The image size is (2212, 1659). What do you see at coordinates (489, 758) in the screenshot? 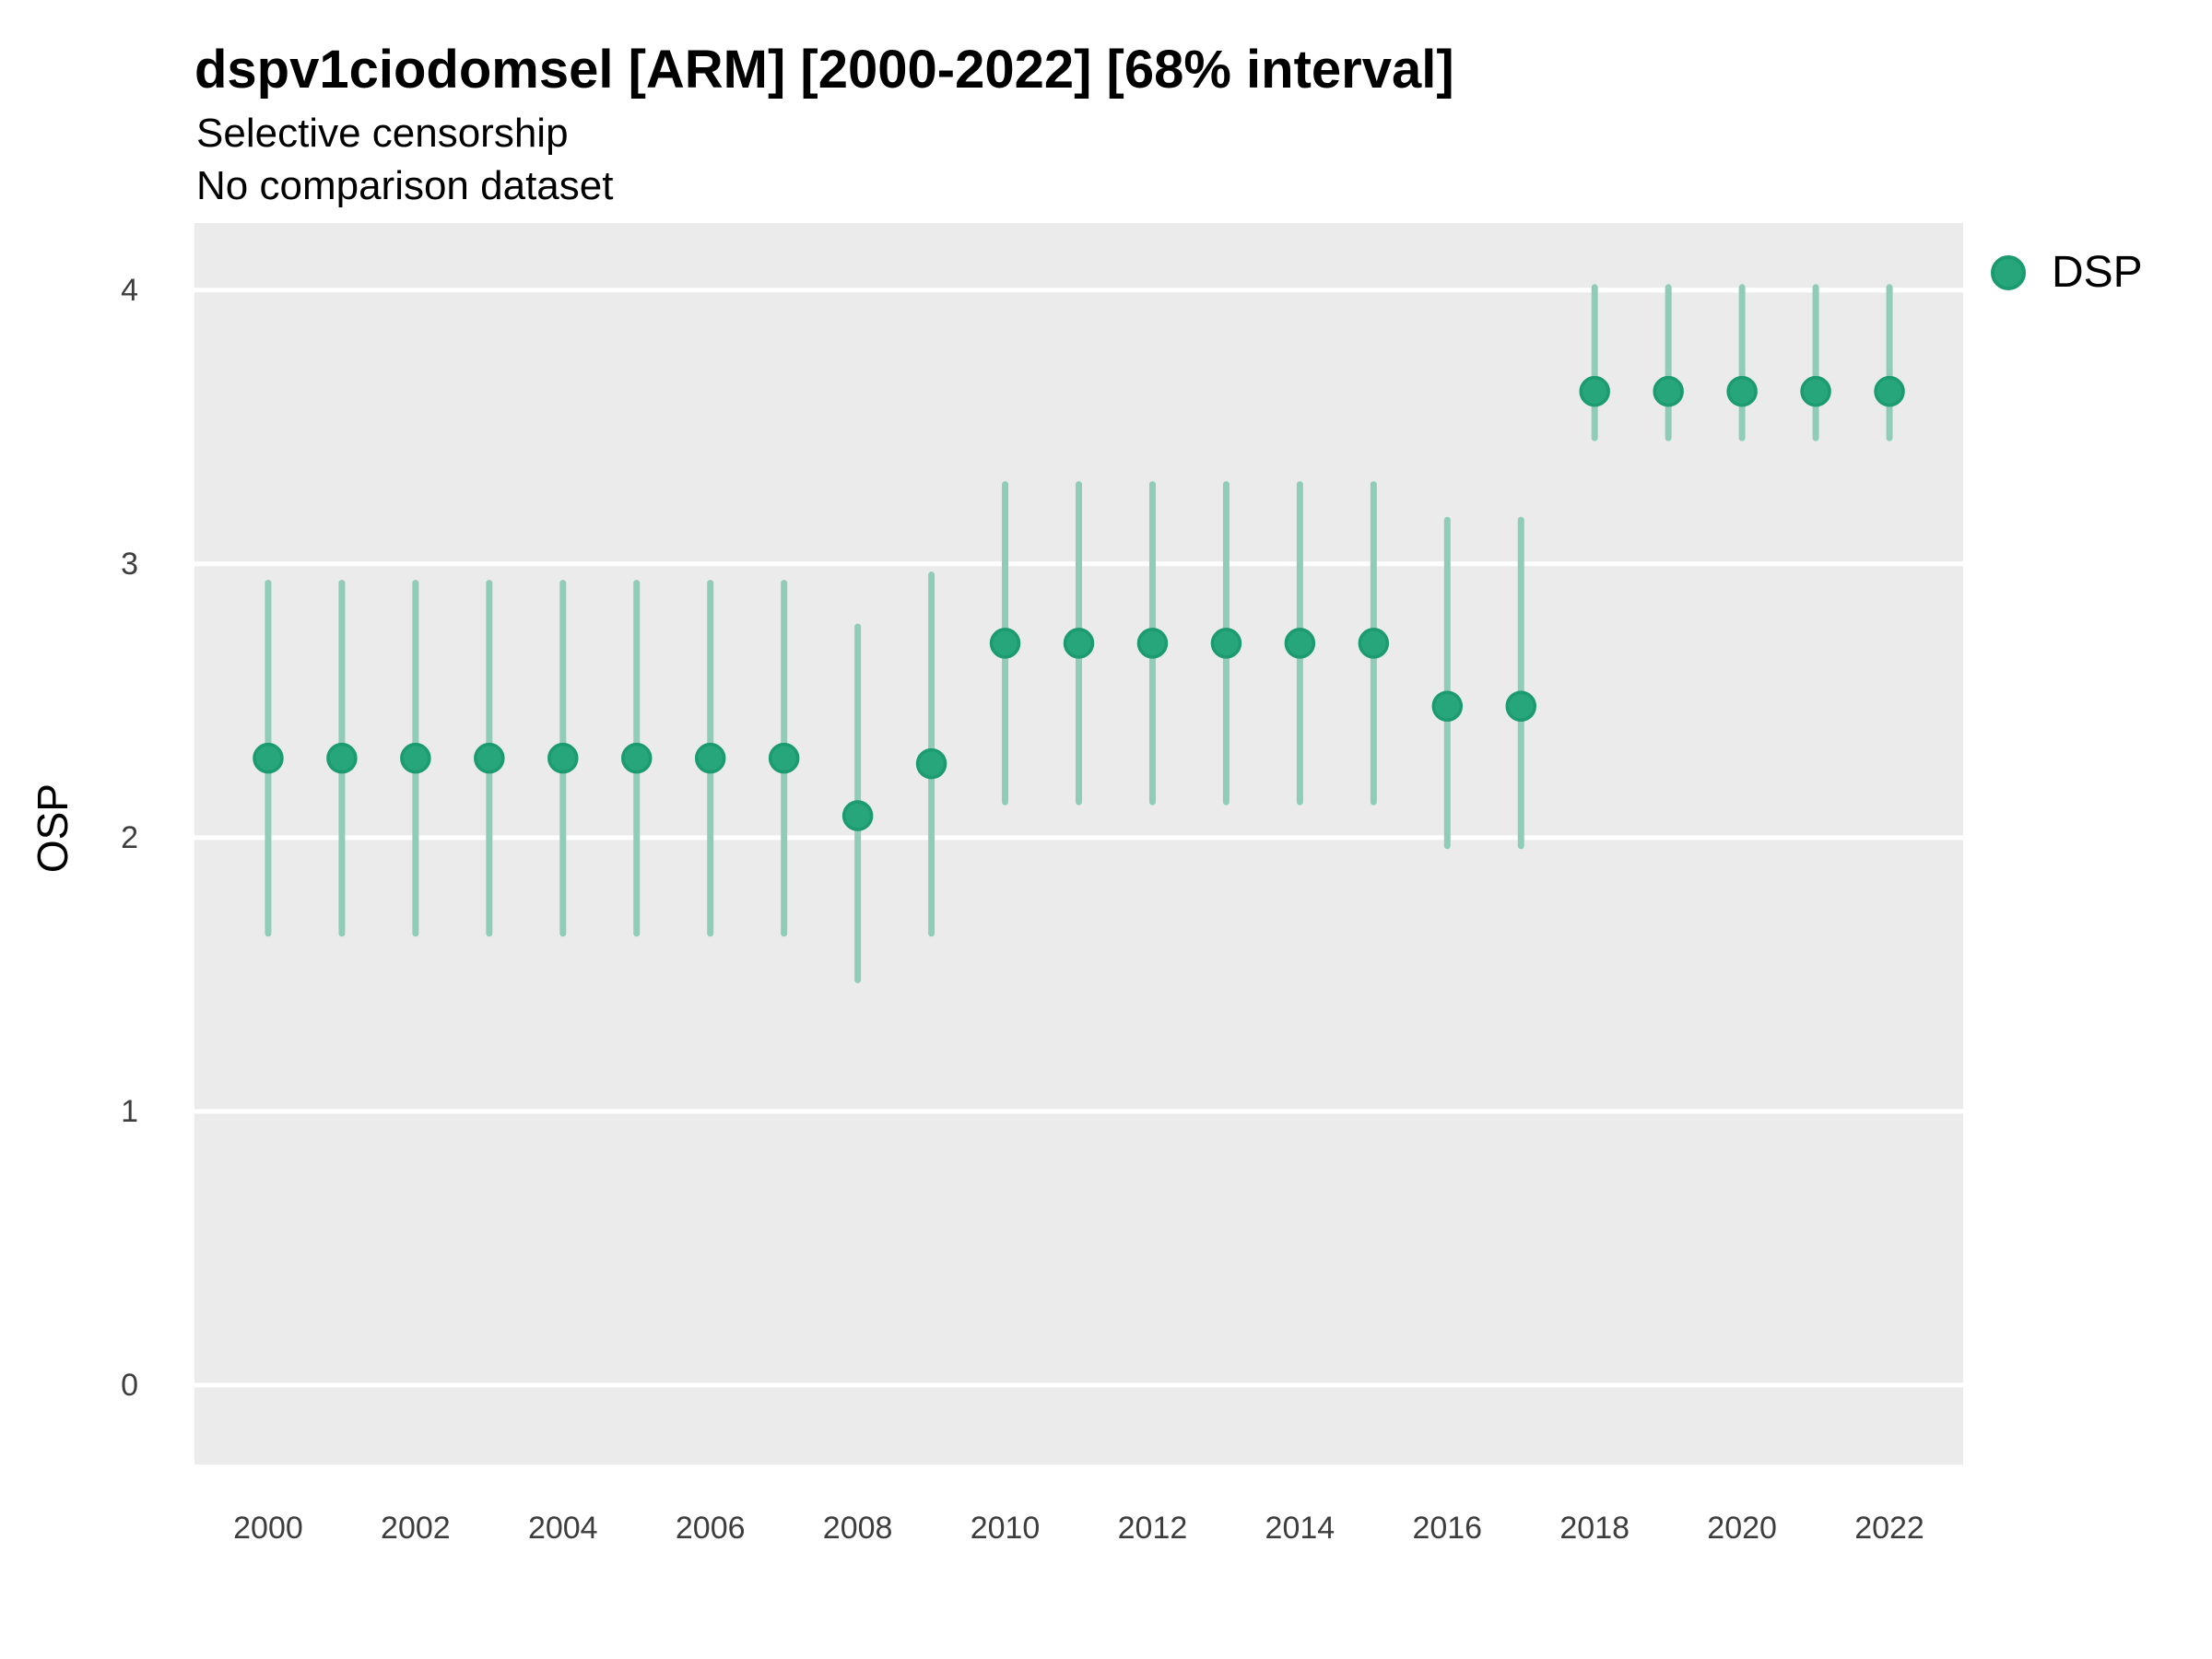
I see `point-2003` at bounding box center [489, 758].